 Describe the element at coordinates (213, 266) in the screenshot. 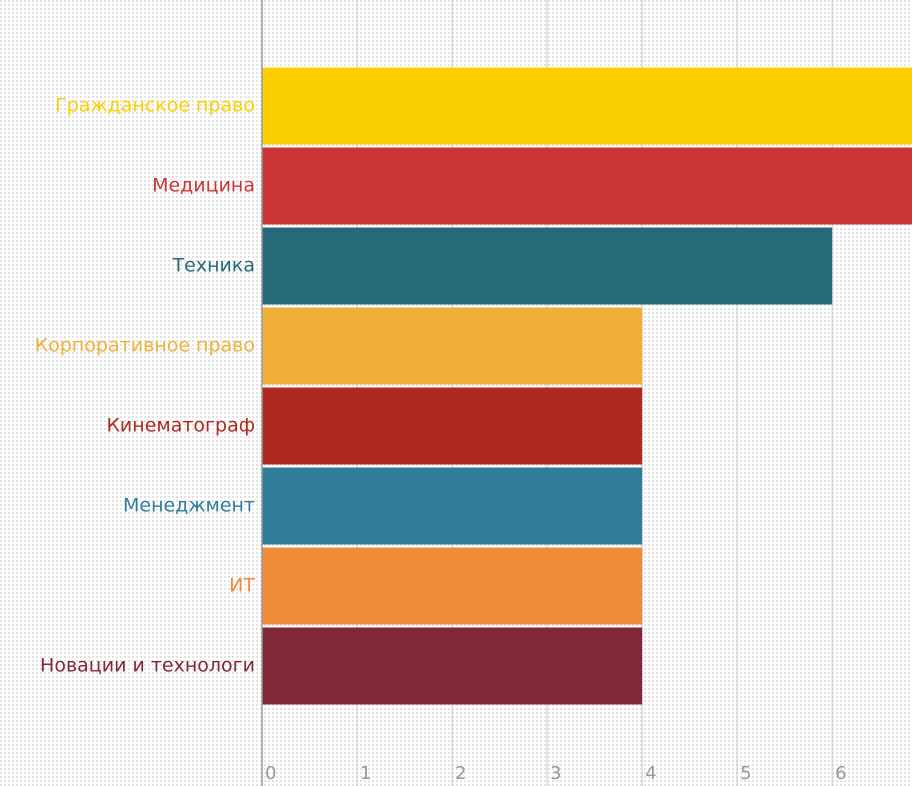

I see `y-tick-label: Техника` at that location.